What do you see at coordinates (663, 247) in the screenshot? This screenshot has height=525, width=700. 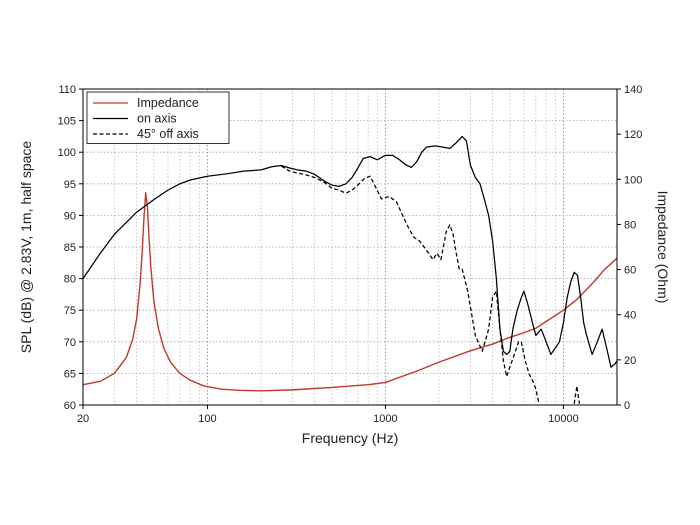 I see `right-y-axis-title: Impedance (Ohm)` at bounding box center [663, 247].